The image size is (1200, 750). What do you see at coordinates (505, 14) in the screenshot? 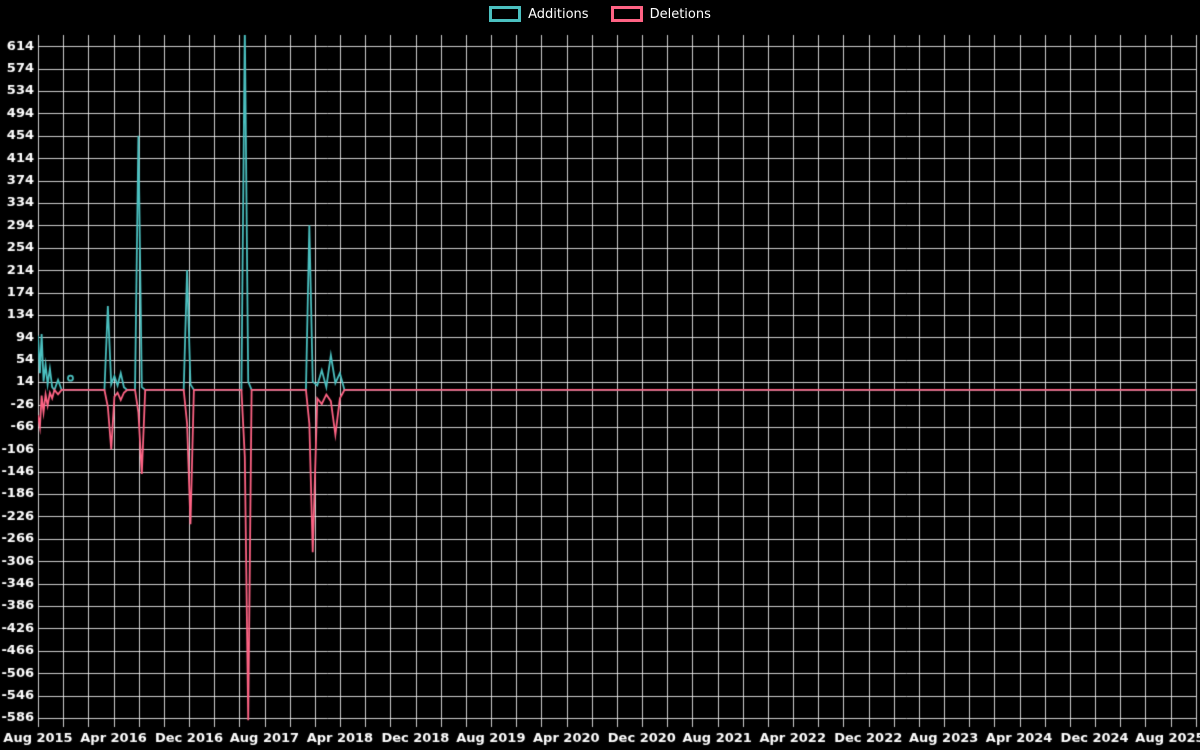
I see `additions-swatch` at bounding box center [505, 14].